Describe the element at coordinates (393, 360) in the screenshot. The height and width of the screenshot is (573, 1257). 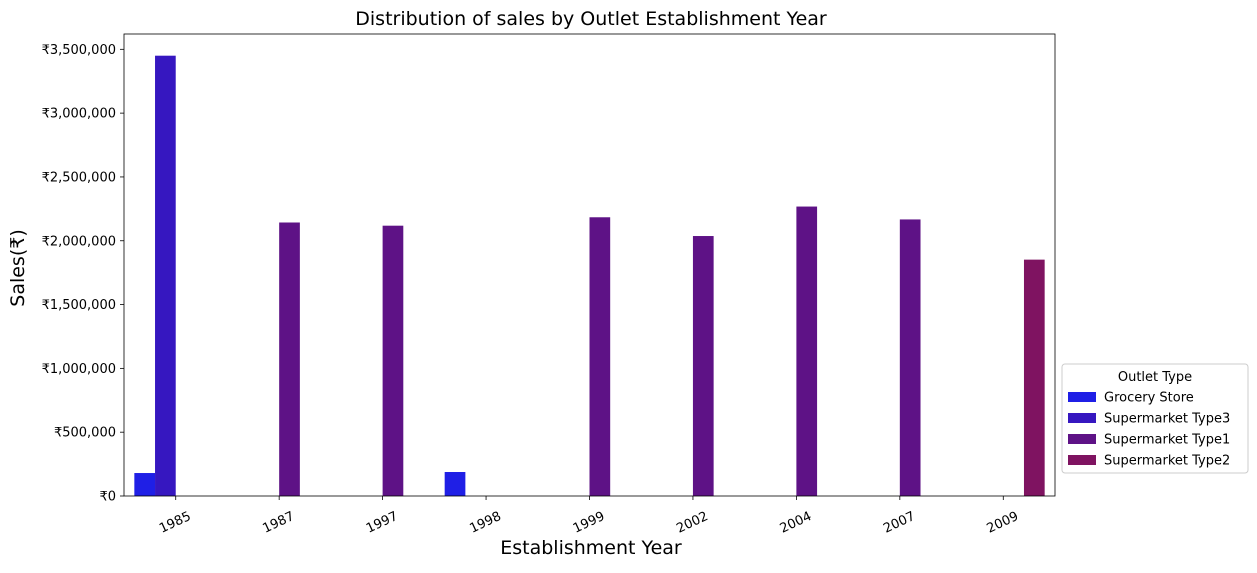
I see `bar-supermarket-type1-1997` at that location.